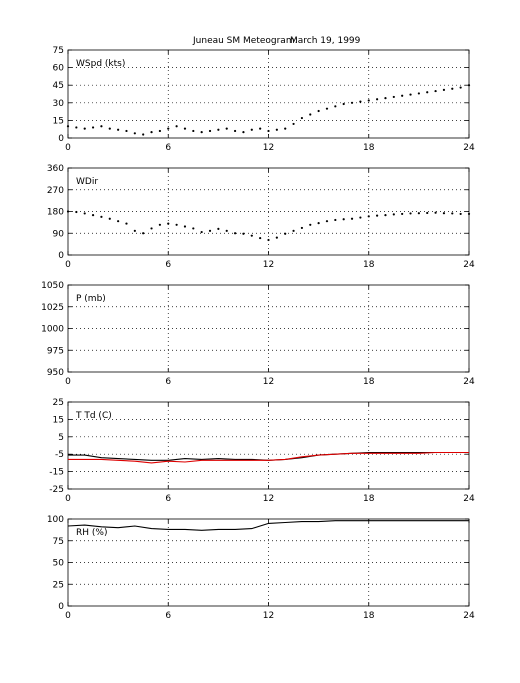 This screenshot has width=520, height=683. What do you see at coordinates (55, 213) in the screenshot?
I see `y-tick-label: 180` at bounding box center [55, 213].